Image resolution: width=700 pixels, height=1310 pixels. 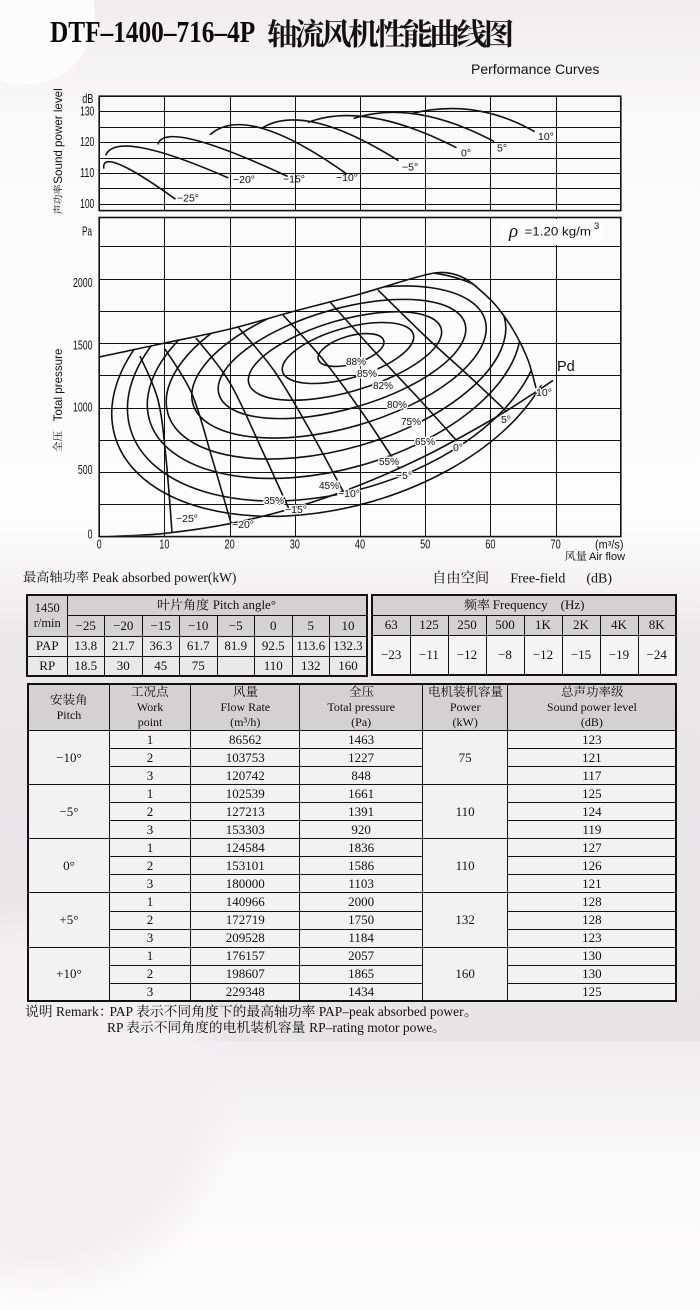 I want to click on svg-text: 110, so click(x=87, y=173).